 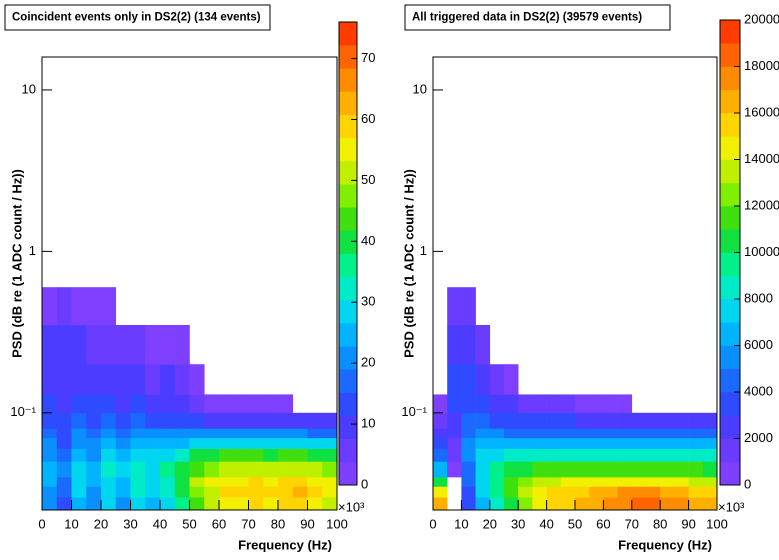 I want to click on x-tick-label: 90, so click(x=688, y=523).